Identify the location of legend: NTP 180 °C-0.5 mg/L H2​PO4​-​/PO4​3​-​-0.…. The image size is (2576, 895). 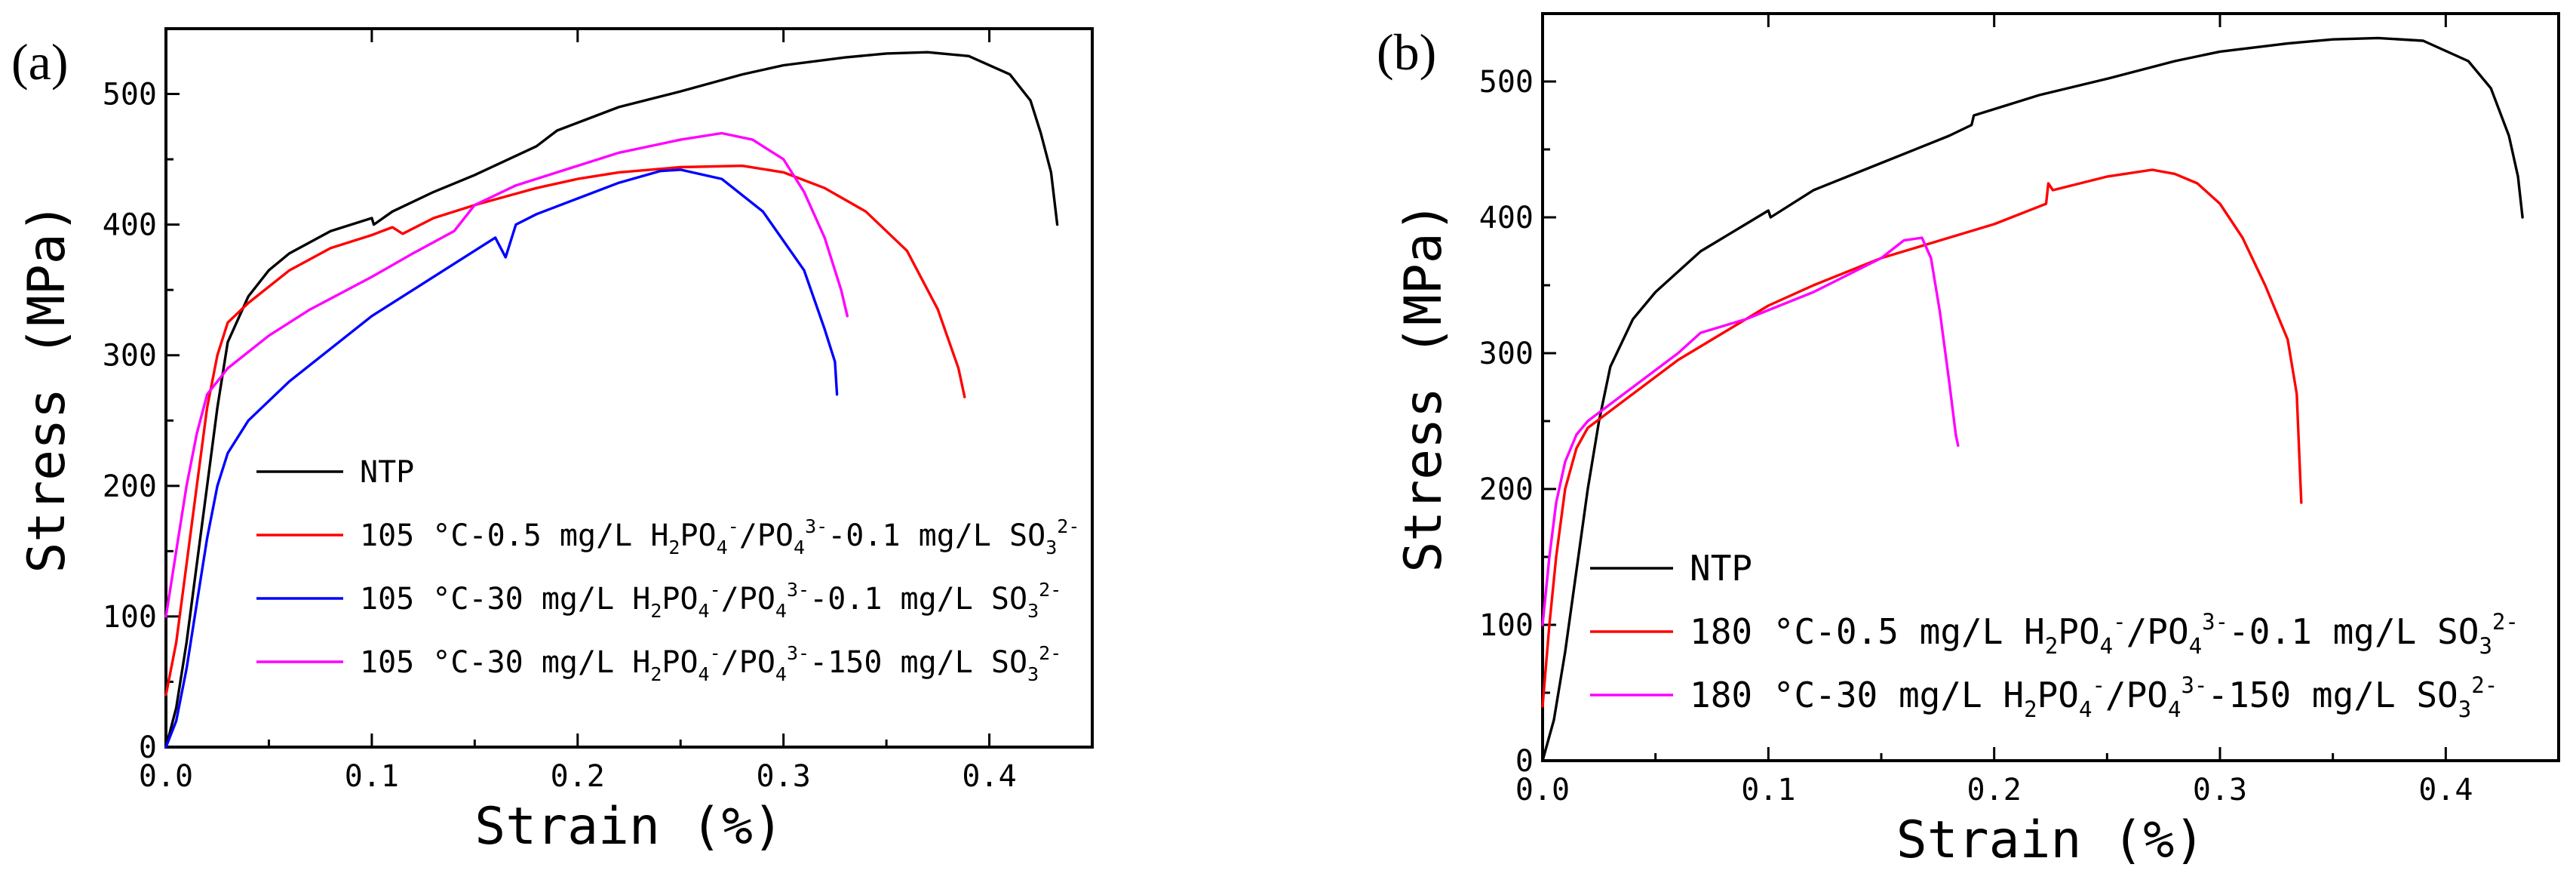
(2054, 635).